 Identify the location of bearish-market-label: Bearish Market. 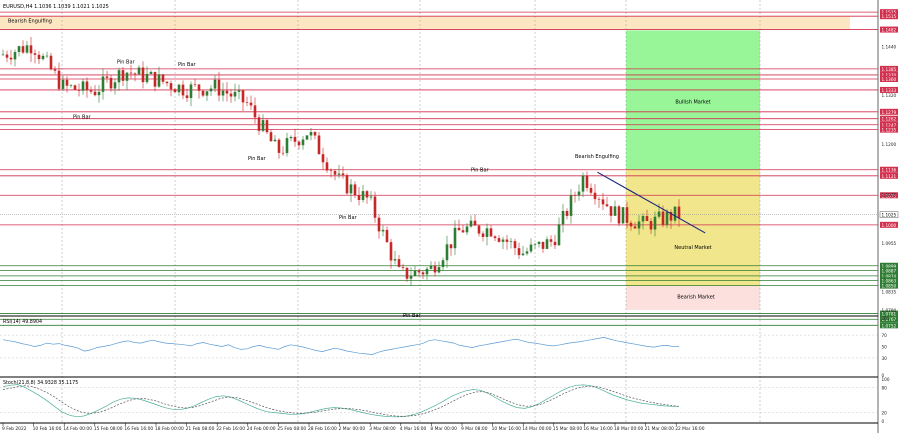
(696, 298).